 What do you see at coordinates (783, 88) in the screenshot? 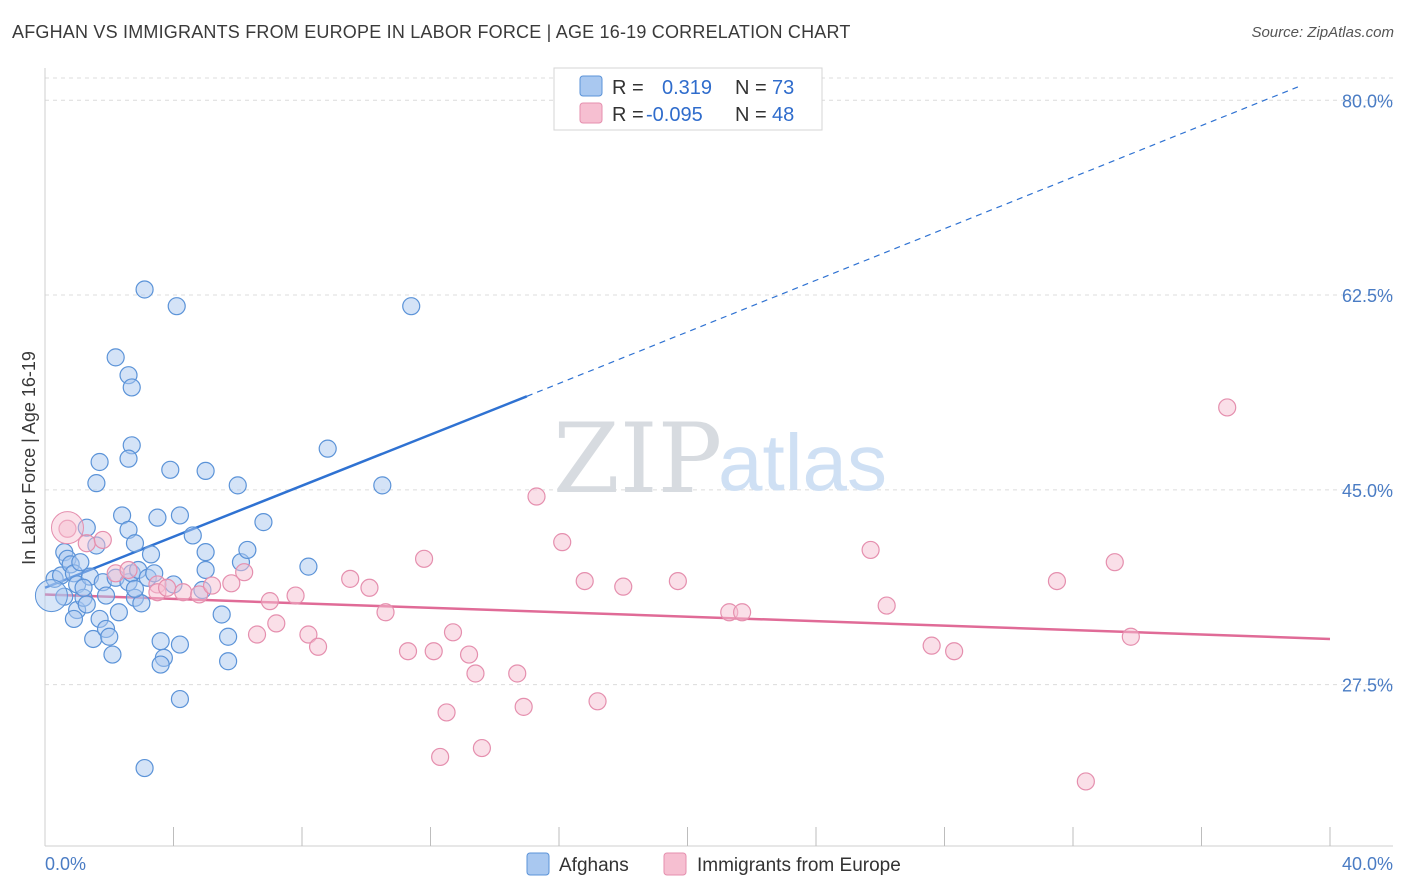
I see `legend-n-value-1: 73` at bounding box center [783, 88].